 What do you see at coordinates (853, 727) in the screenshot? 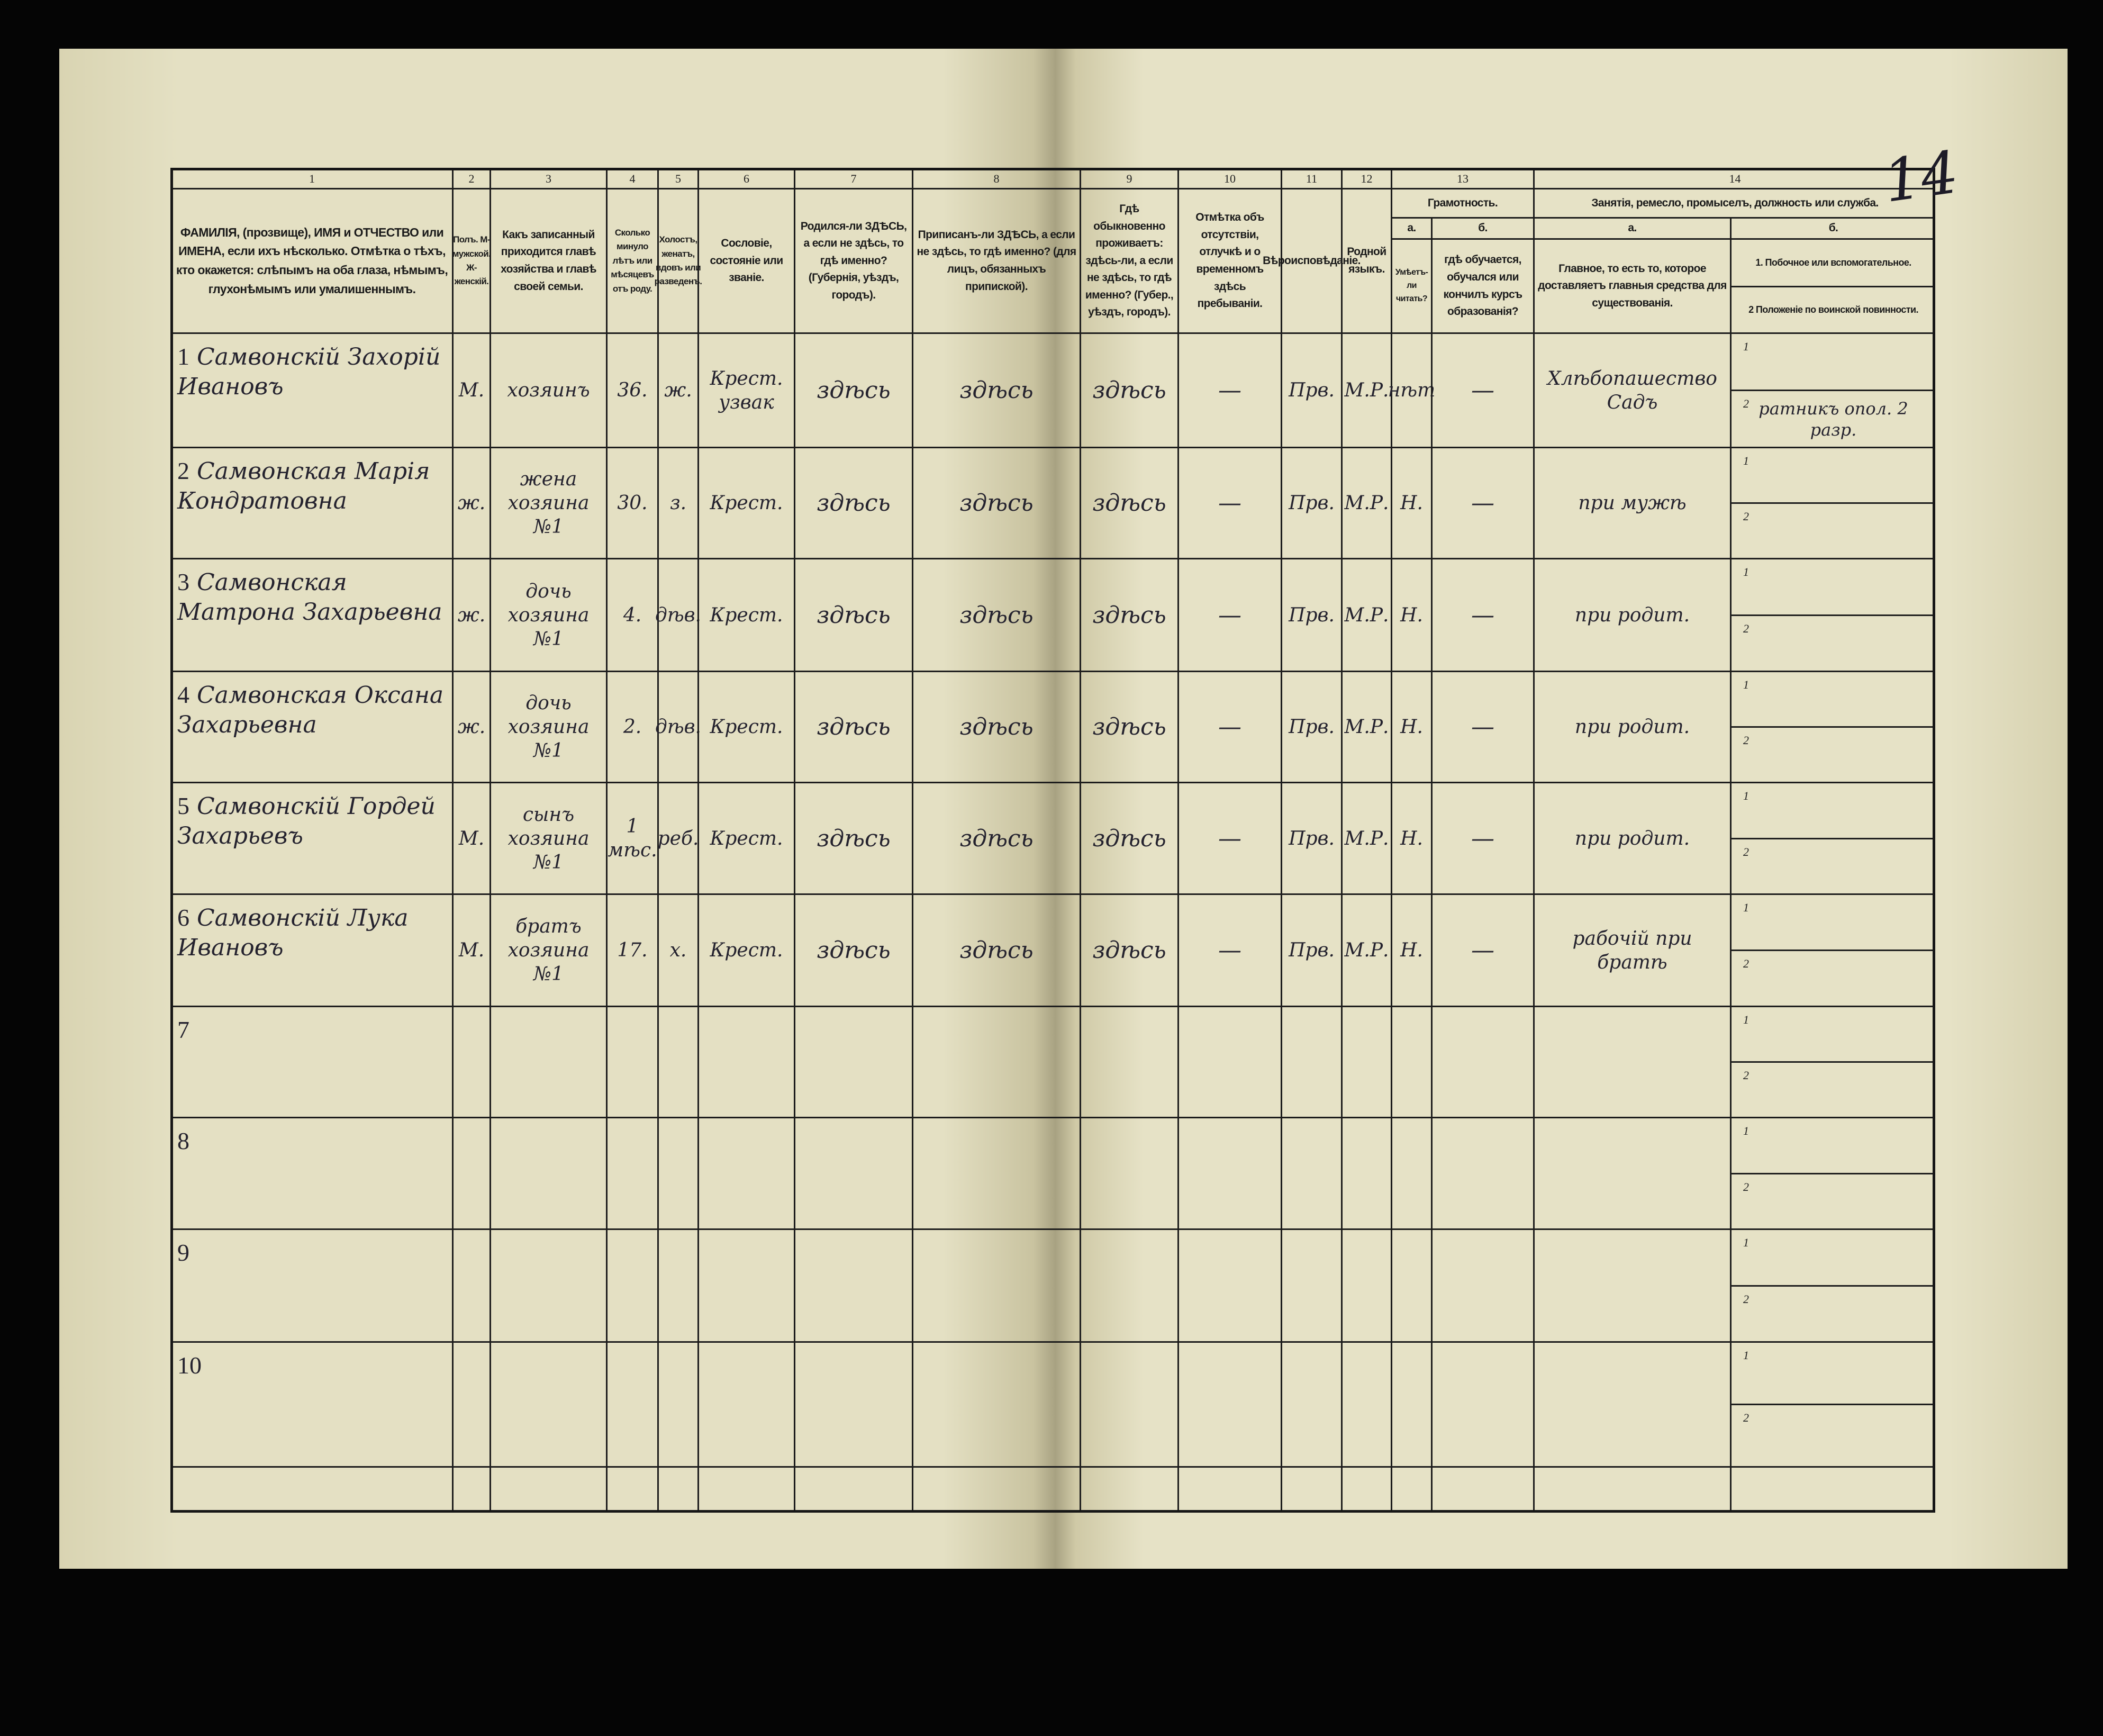
I see `cell-born: здѣсь` at bounding box center [853, 727].